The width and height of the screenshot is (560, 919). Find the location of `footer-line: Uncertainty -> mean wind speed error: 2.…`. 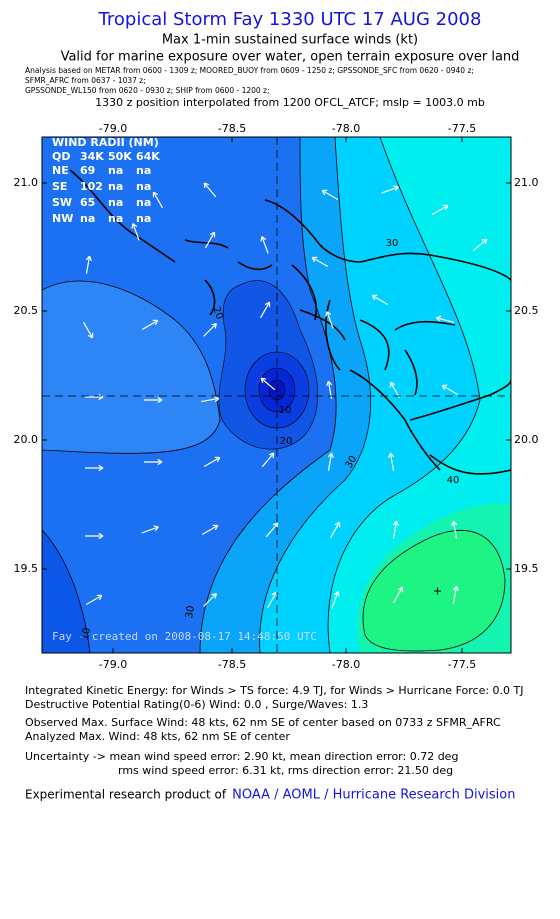

footer-line: Uncertainty -> mean wind speed error: 2.… is located at coordinates (241, 756).